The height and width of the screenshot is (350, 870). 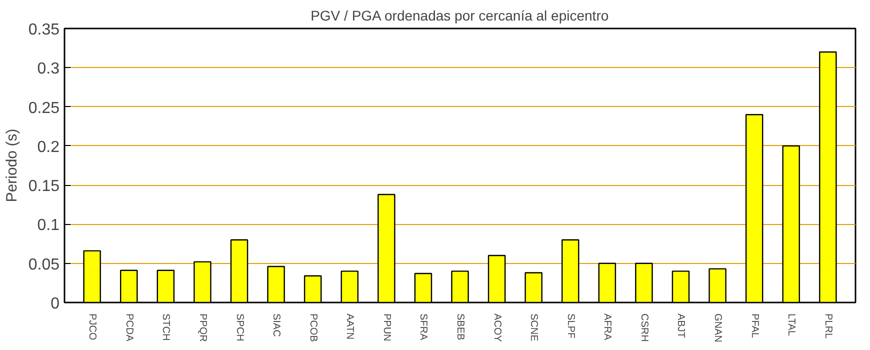 I want to click on y-tick-label: 0.2, so click(x=48, y=147).